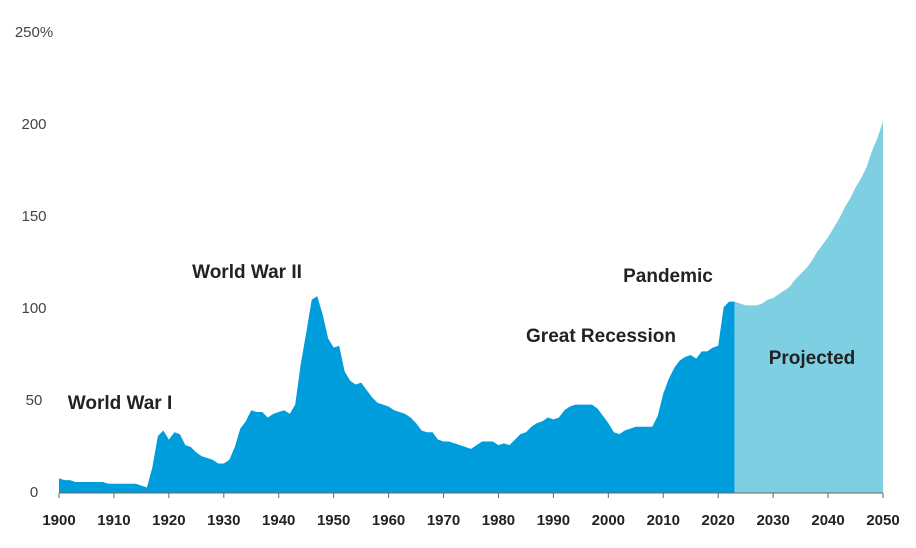 This screenshot has width=916, height=548. What do you see at coordinates (498, 520) in the screenshot?
I see `x-tick-label: 1980` at bounding box center [498, 520].